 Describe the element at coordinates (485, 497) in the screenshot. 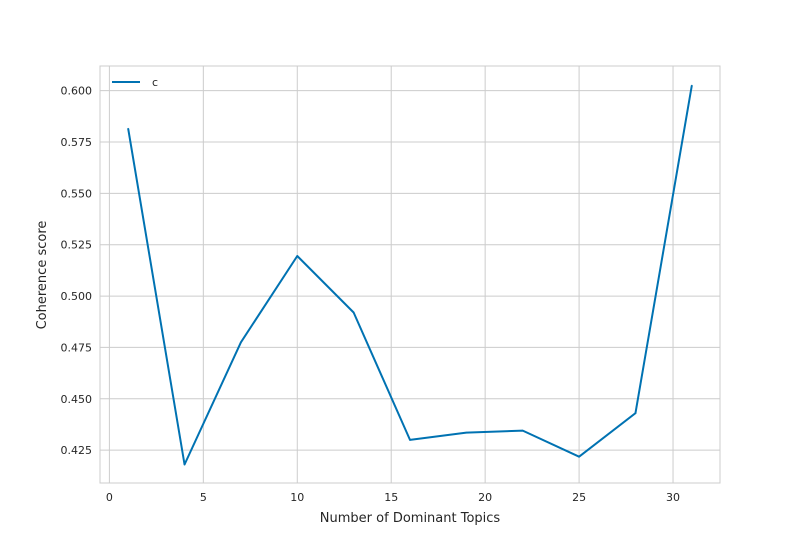

I see `x-tick-label: 20` at that location.